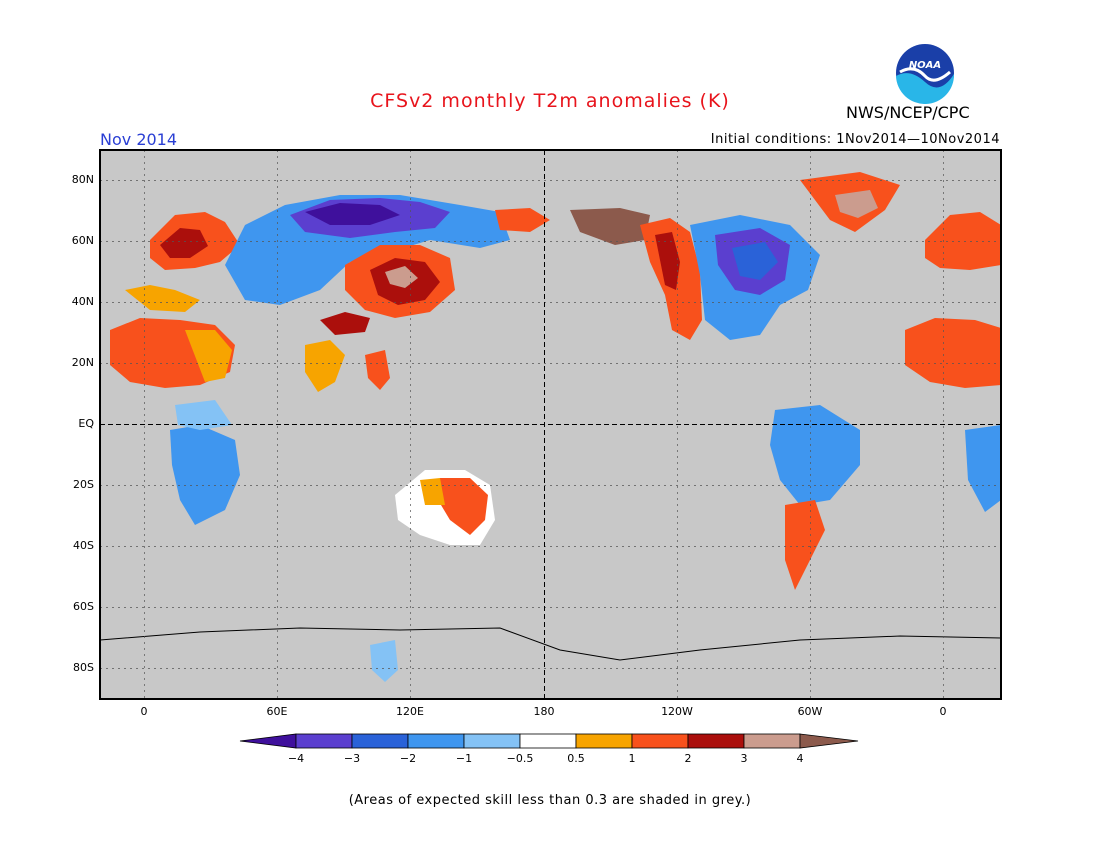 The height and width of the screenshot is (850, 1100). I want to click on colorbar-min-arrow, so click(268, 741).